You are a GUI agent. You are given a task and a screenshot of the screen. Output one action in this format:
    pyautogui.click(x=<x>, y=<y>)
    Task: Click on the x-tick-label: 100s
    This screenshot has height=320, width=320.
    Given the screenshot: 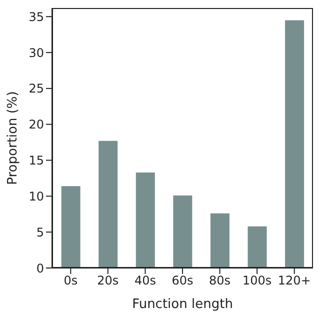 What is the action you would take?
    pyautogui.click(x=257, y=281)
    